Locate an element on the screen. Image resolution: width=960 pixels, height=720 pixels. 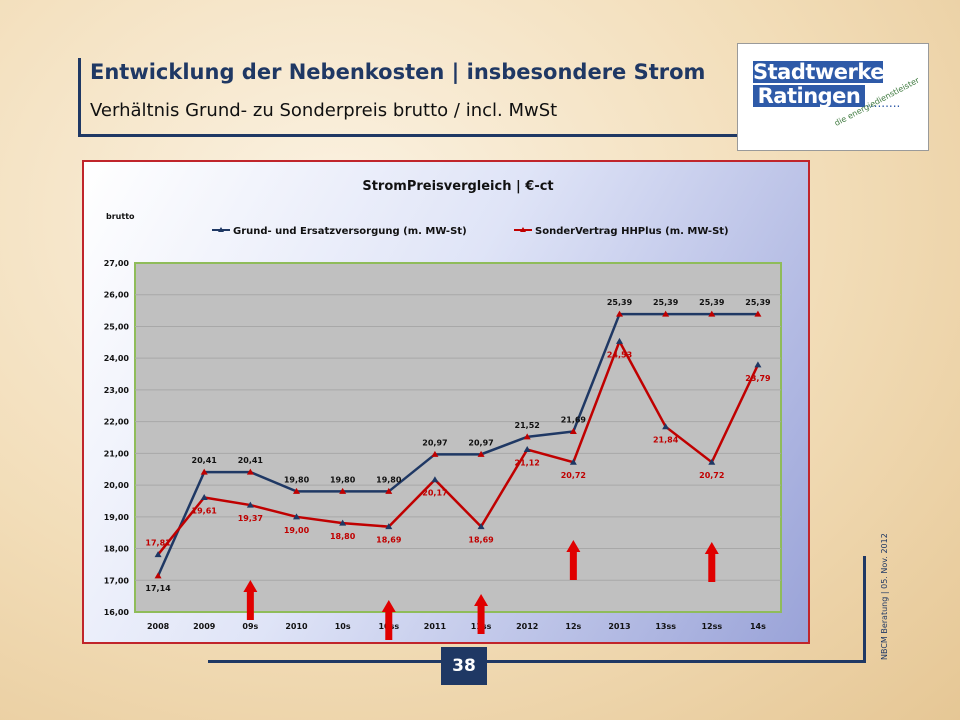
data-label: 21,12 is located at coordinates (527, 463).